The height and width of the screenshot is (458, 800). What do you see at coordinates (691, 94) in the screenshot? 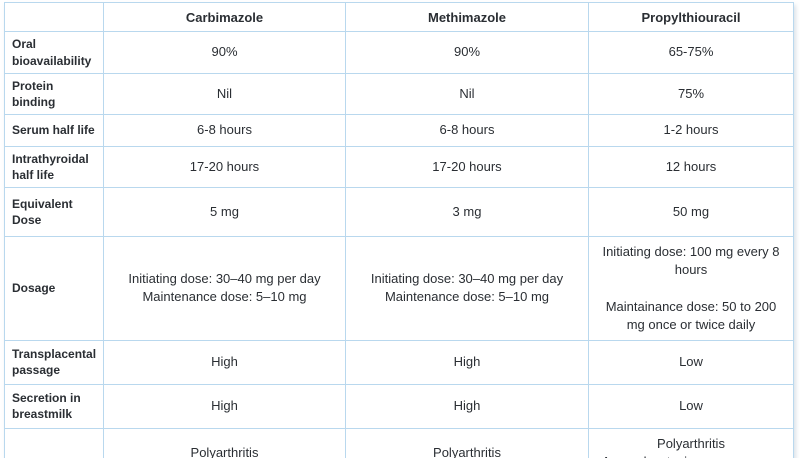
I see `table-cell: 75%` at bounding box center [691, 94].